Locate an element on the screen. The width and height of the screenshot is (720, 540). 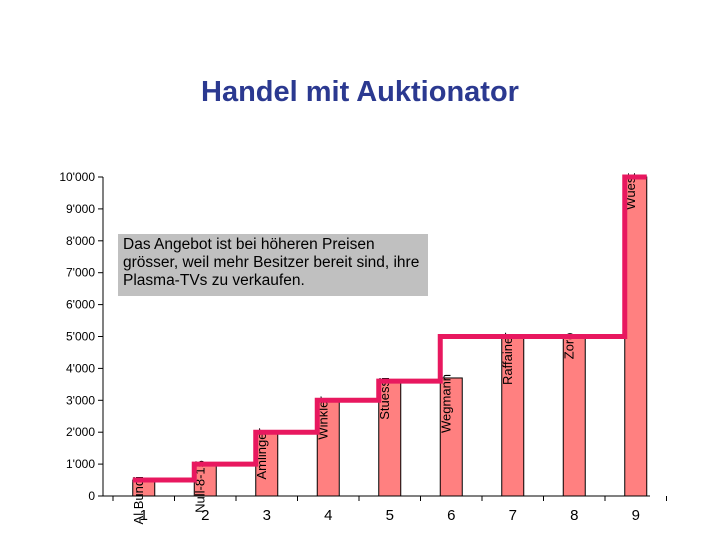
x-tick-label: 6 is located at coordinates (451, 515).